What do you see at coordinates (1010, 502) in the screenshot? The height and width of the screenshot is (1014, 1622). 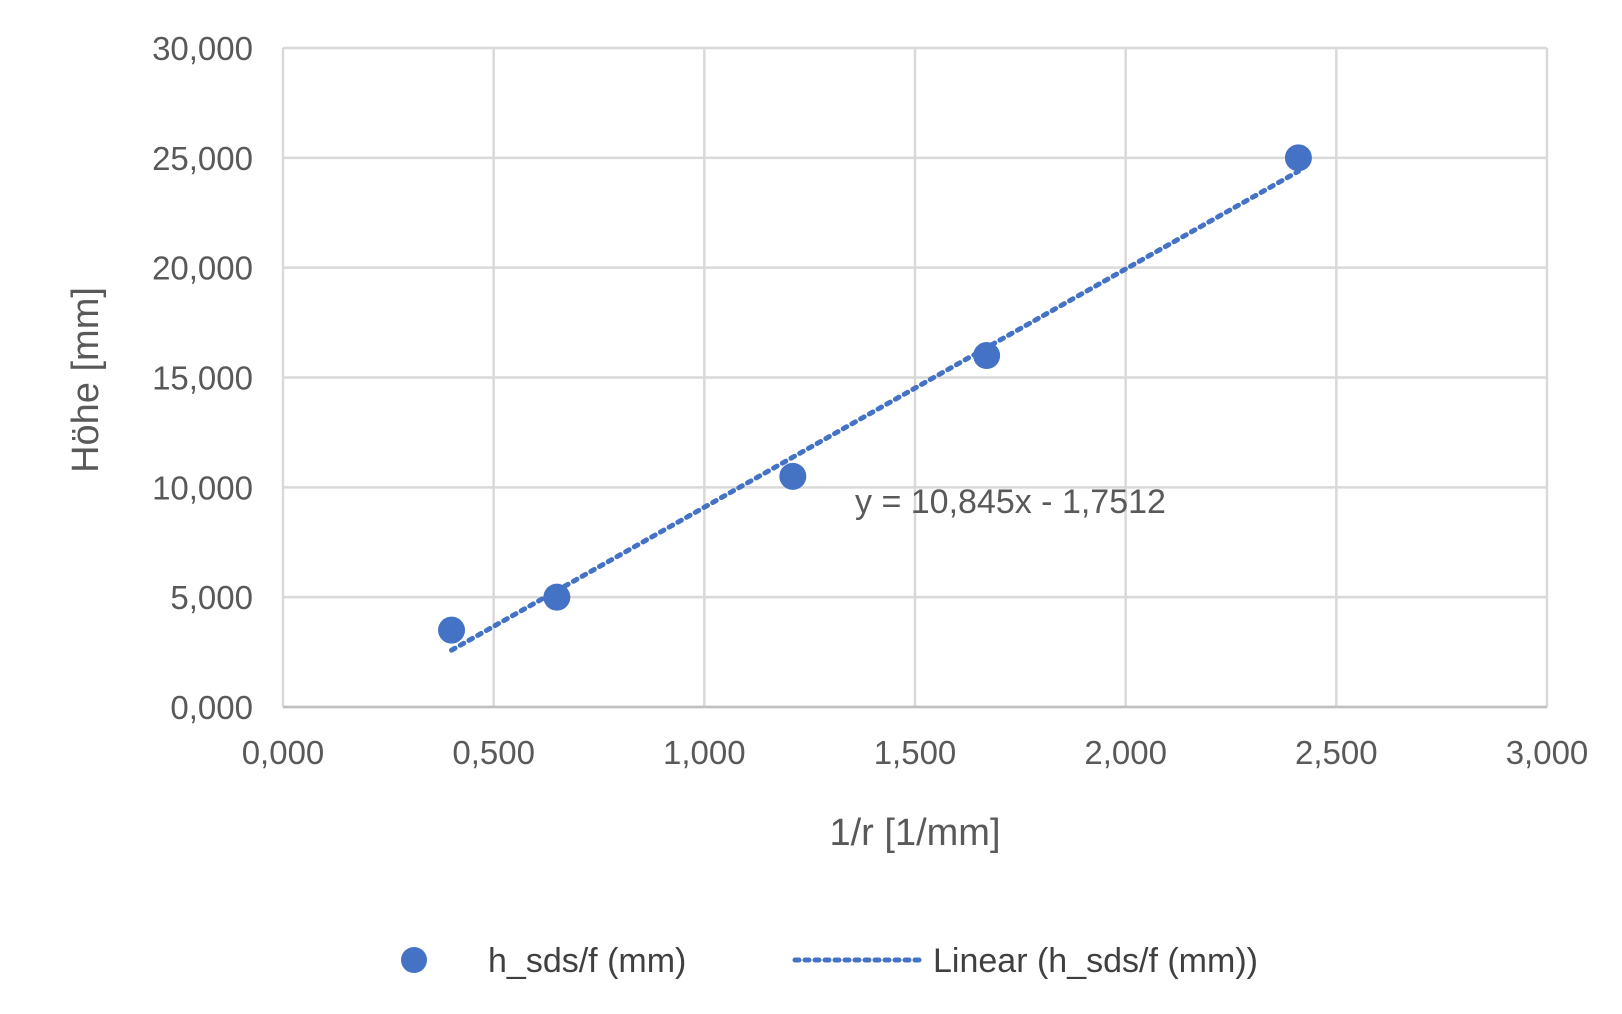 I see `trendline-equation: y = 10,845x - 1,7512` at bounding box center [1010, 502].